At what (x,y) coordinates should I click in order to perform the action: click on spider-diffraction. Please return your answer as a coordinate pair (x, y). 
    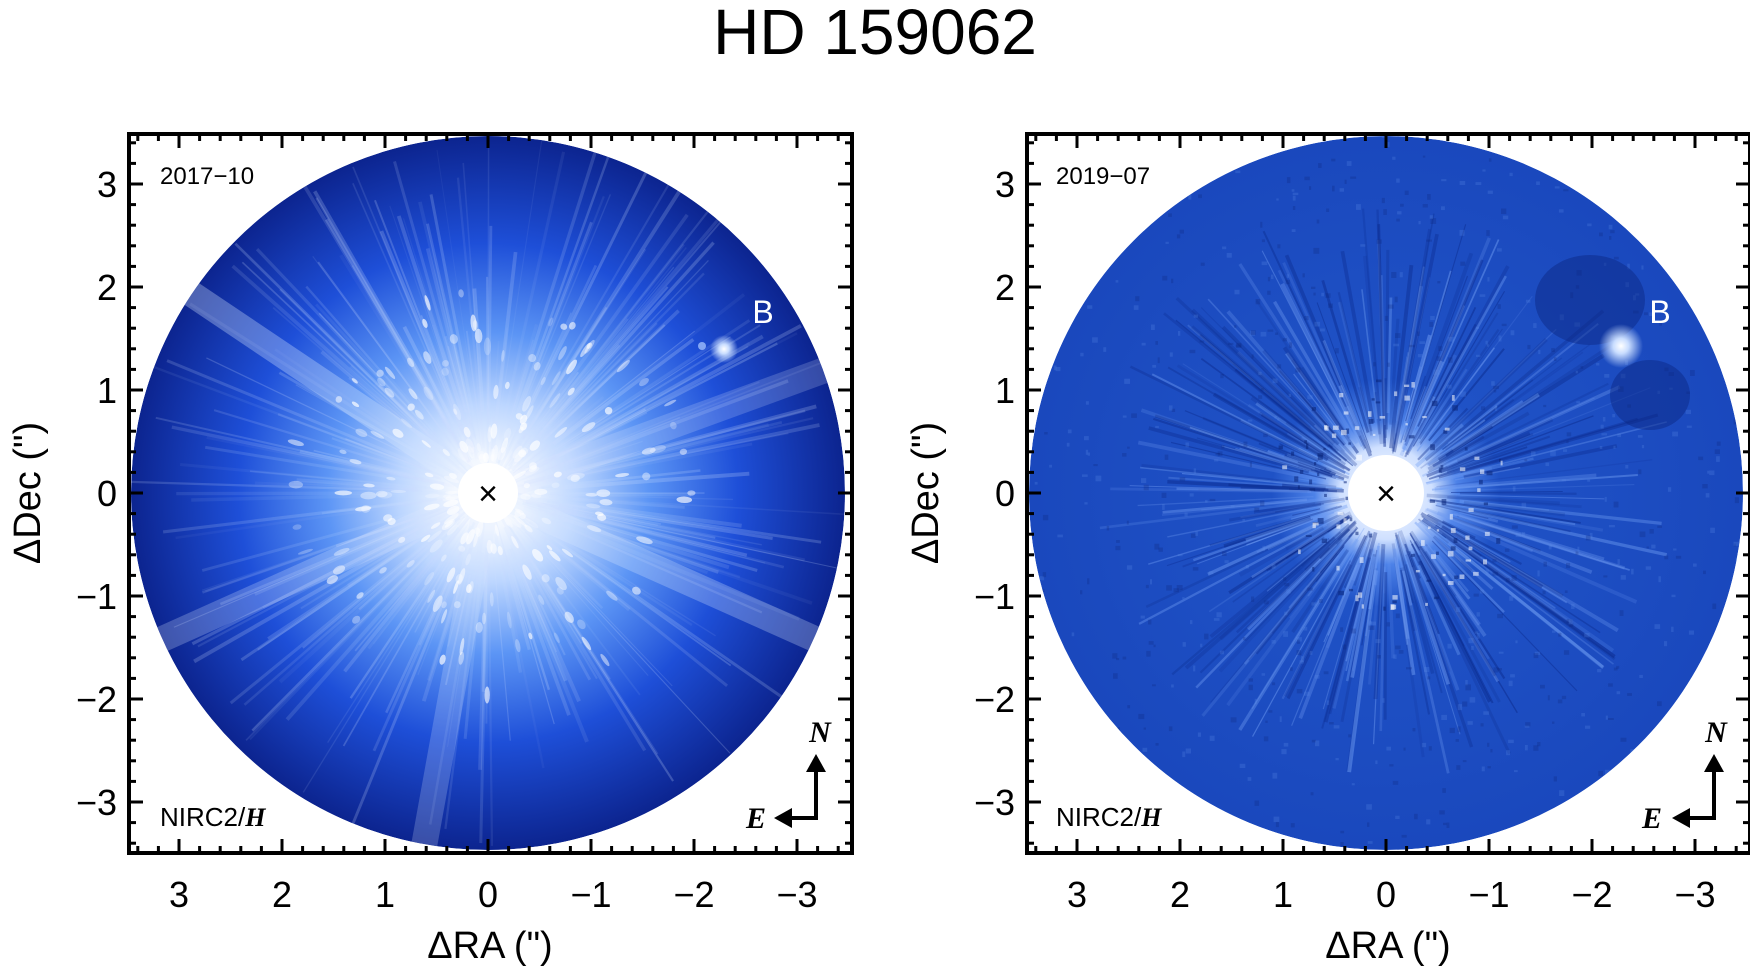
    Looking at the image, I should click on (664, 421).